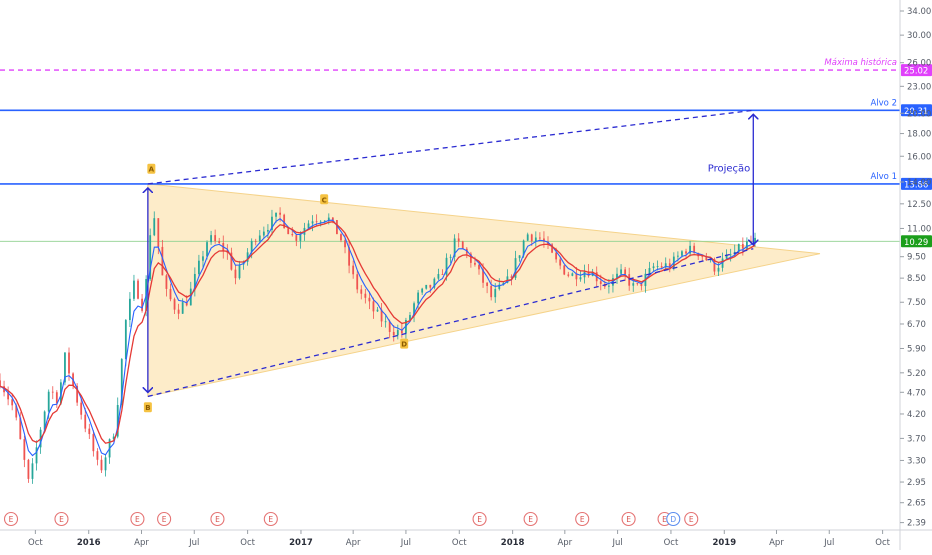 This screenshot has height=555, width=932. I want to click on current-price-tag, so click(916, 241).